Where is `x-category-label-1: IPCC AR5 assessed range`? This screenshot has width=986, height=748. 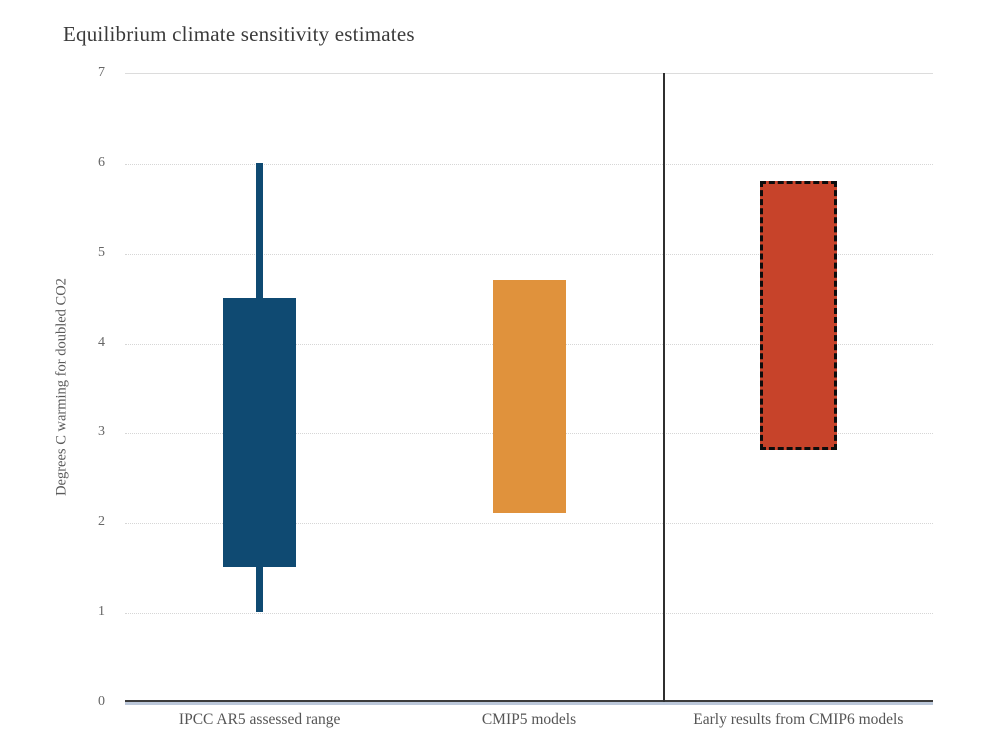 x-category-label-1: IPCC AR5 assessed range is located at coordinates (259, 719).